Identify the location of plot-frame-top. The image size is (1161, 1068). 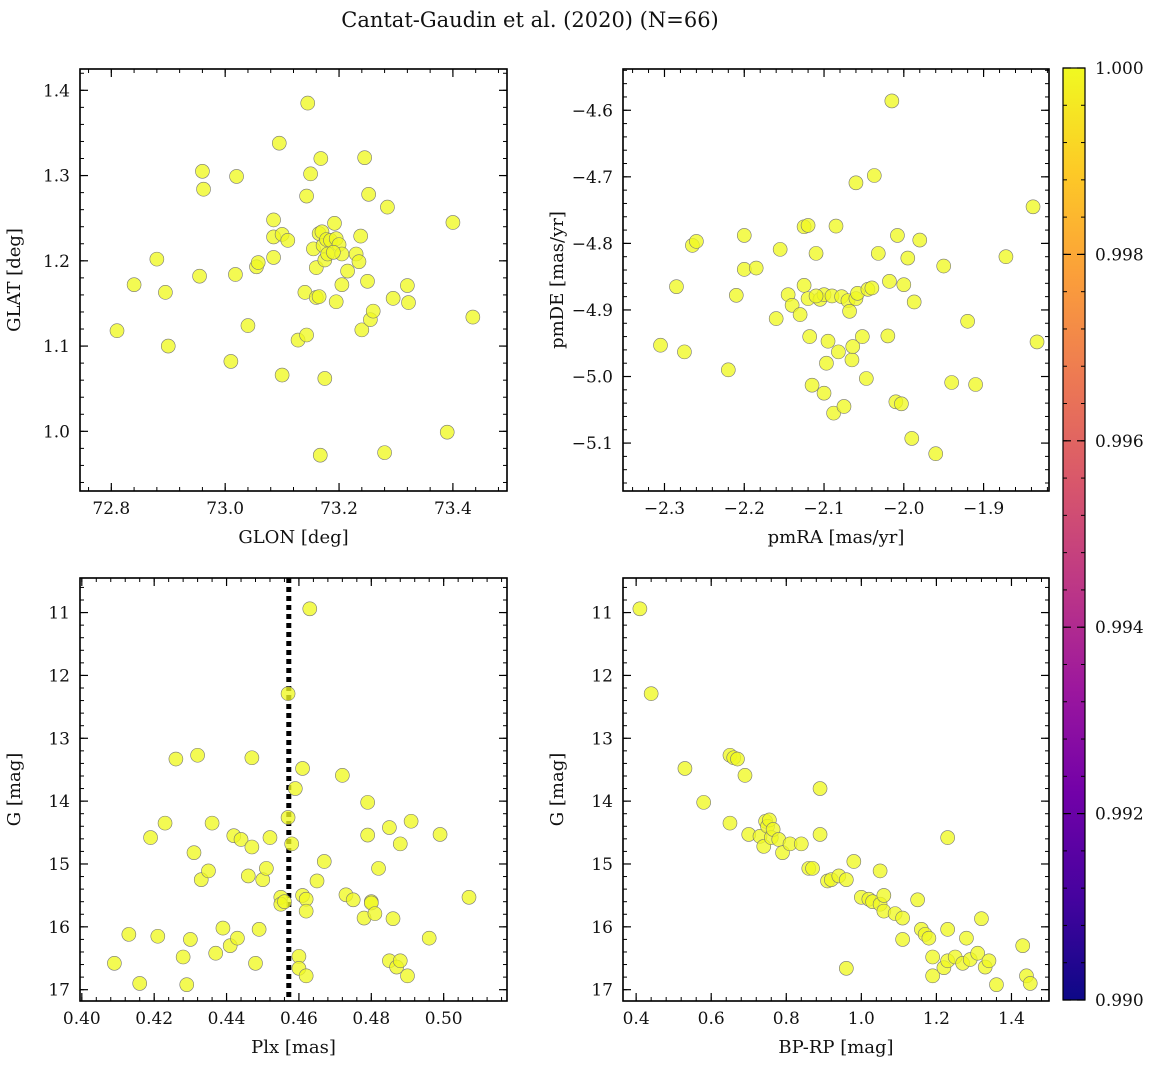
(836, 280).